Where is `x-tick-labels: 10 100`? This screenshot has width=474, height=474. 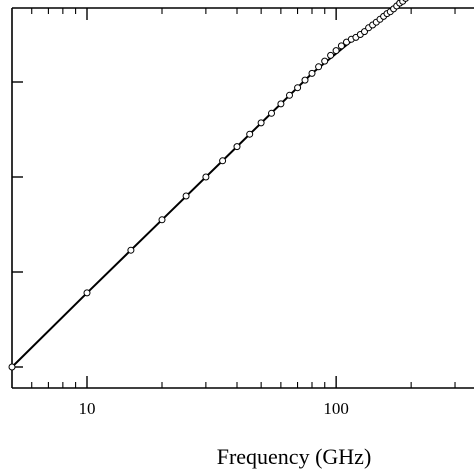
x-tick-labels: 10 100 is located at coordinates (214, 408).